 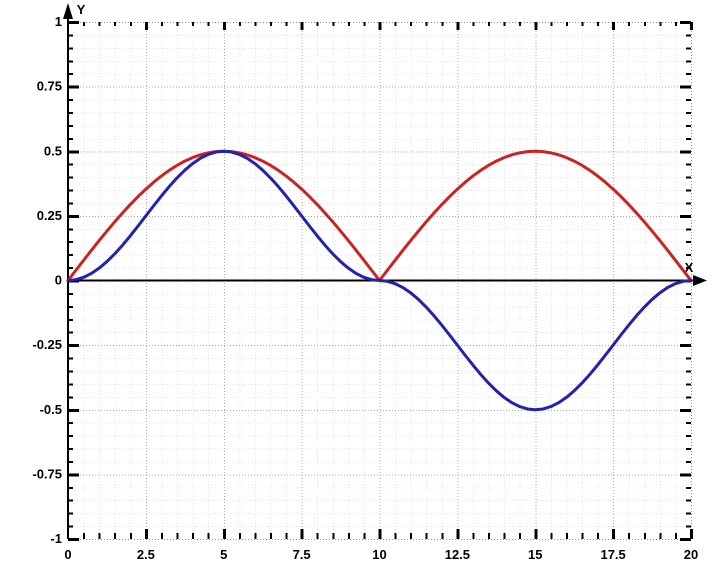 What do you see at coordinates (700, 280) in the screenshot?
I see `x-axis-arrow` at bounding box center [700, 280].